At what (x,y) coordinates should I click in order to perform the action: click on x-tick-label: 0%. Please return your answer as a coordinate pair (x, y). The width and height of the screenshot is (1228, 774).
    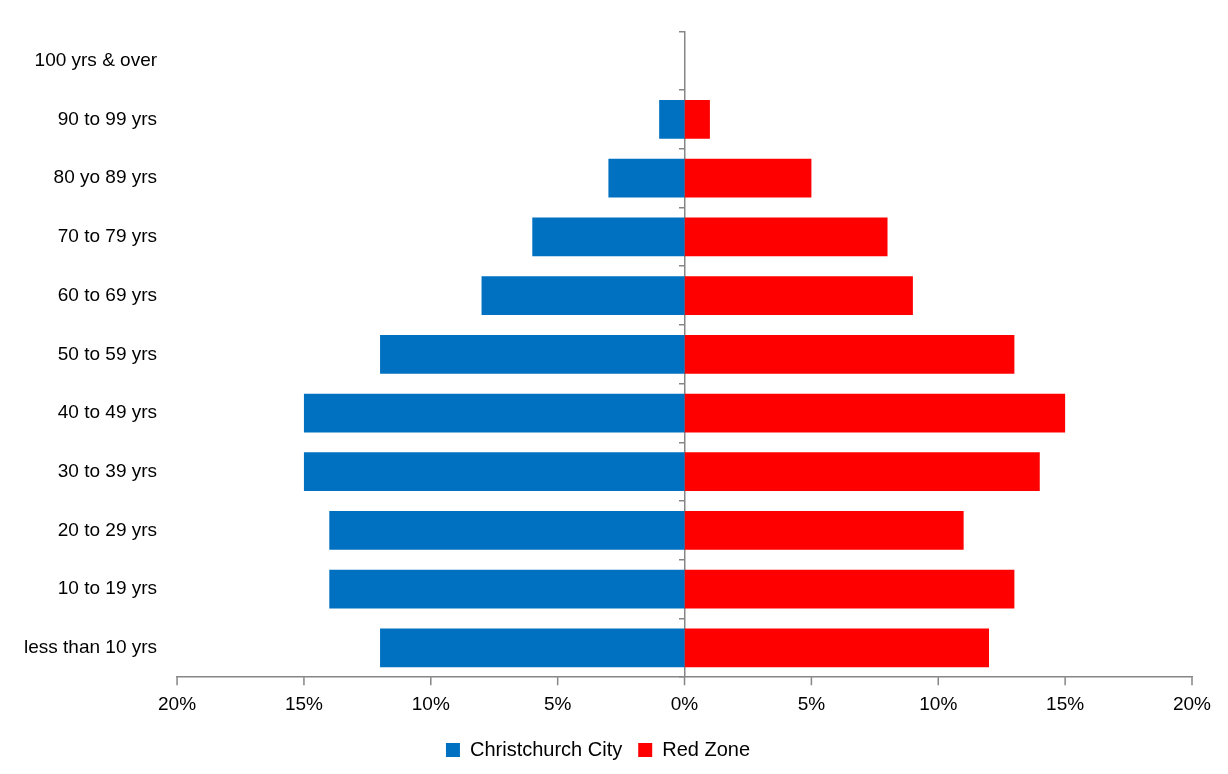
    Looking at the image, I should click on (684, 703).